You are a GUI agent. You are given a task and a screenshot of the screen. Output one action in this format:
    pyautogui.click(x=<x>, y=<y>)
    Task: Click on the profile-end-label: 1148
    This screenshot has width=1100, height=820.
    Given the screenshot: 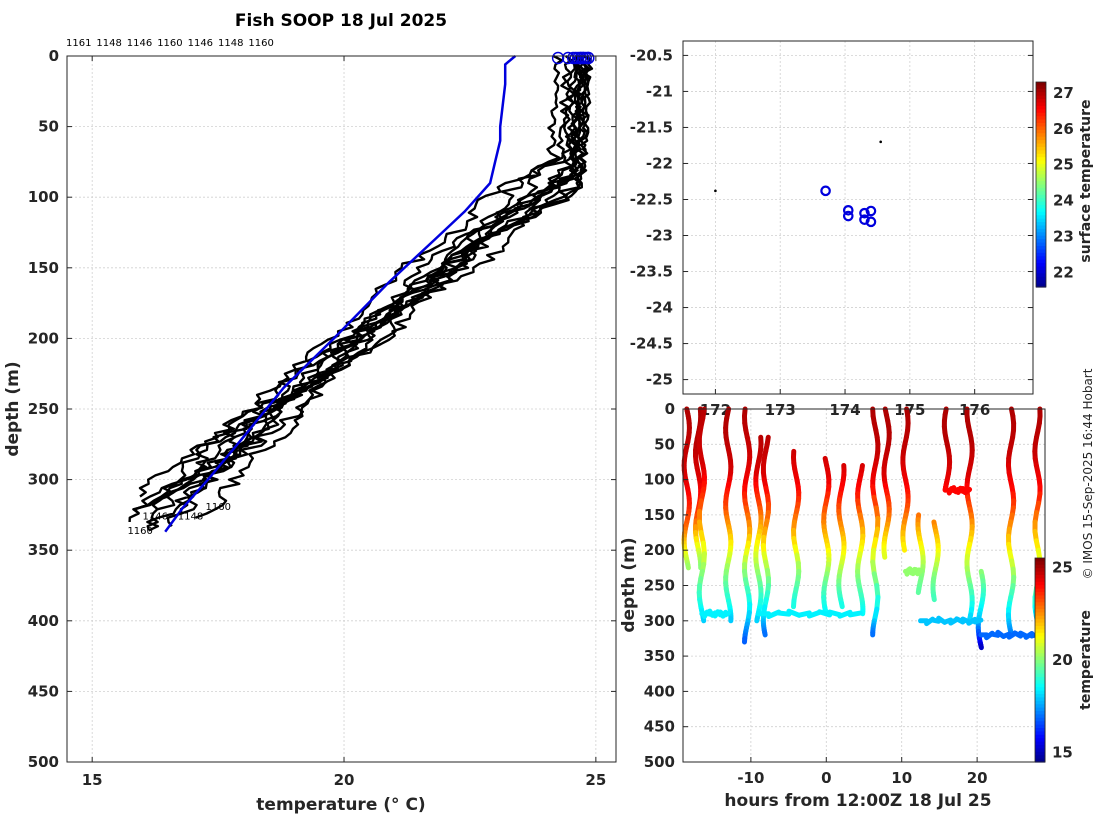 What is the action you would take?
    pyautogui.click(x=190, y=517)
    